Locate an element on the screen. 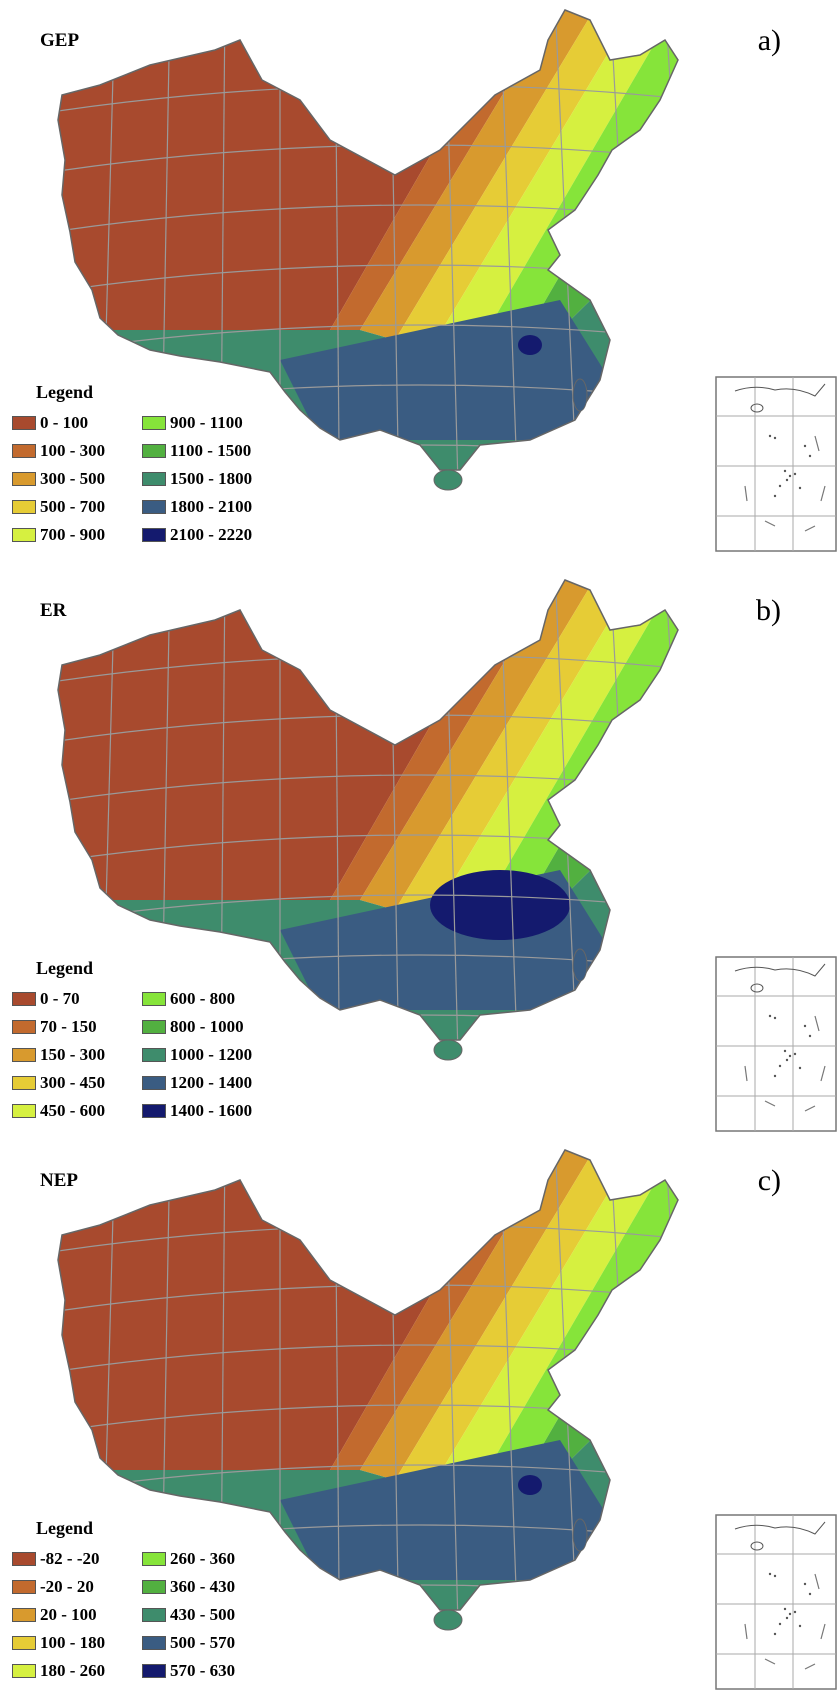 This screenshot has width=837, height=1700. legend-label: 100 - 180 is located at coordinates (73, 1642).